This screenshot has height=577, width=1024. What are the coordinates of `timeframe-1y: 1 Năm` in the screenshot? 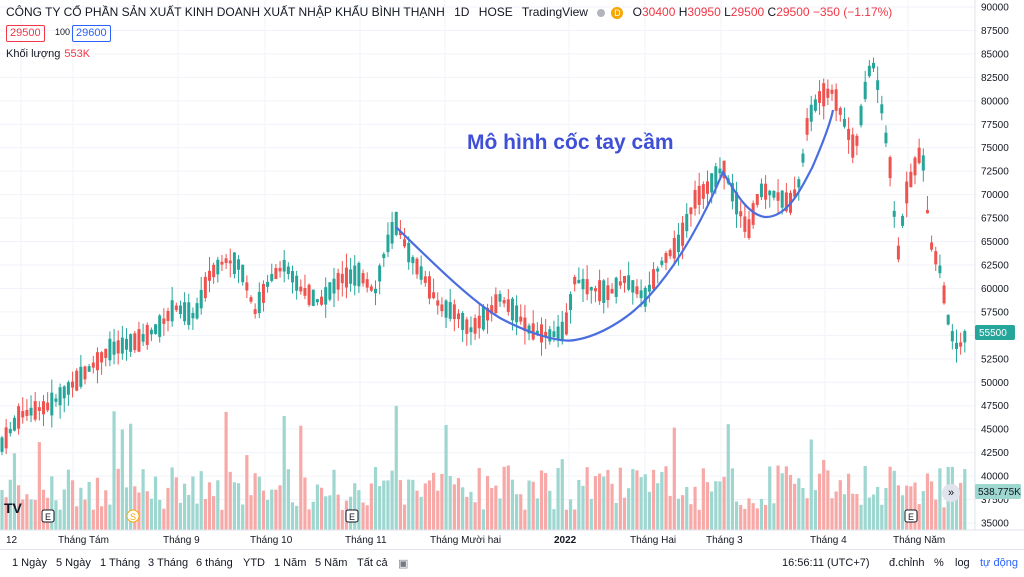 It's located at (290, 563).